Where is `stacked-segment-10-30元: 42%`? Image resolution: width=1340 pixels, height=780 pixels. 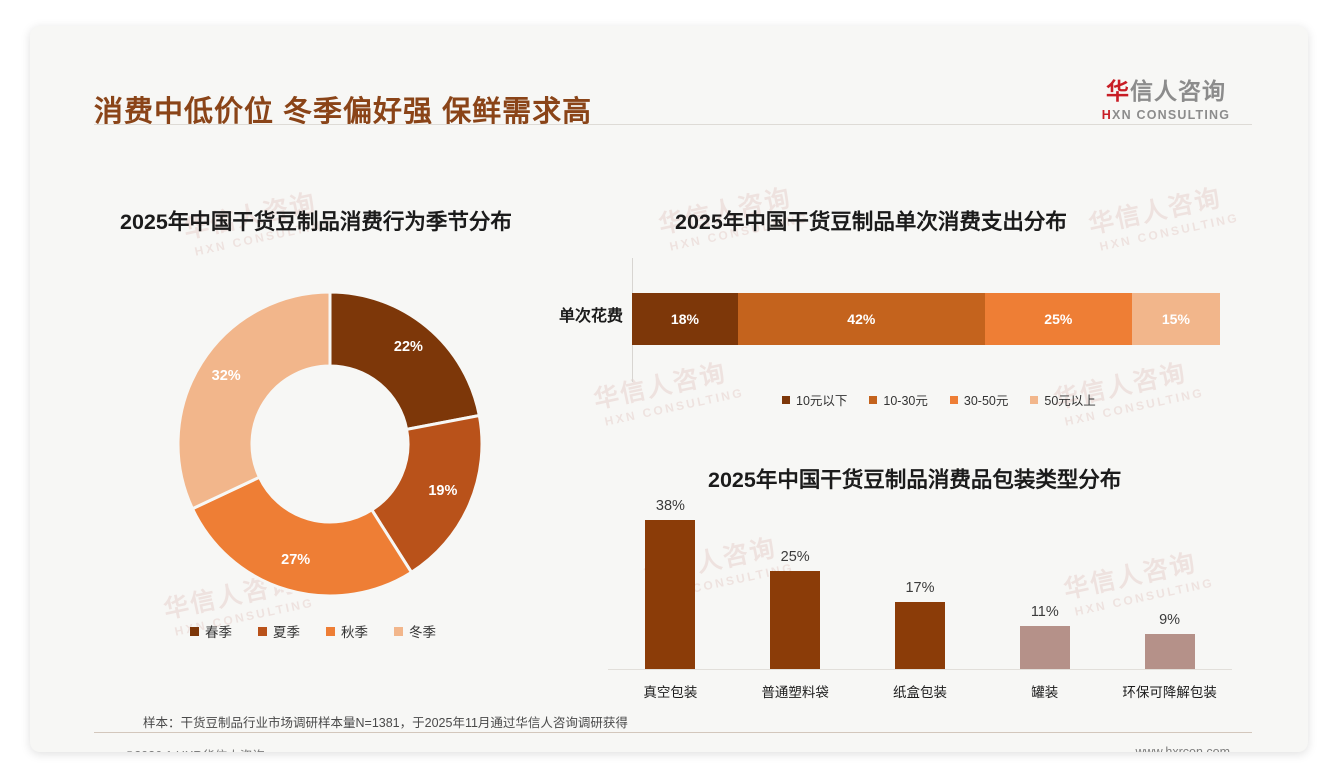 stacked-segment-10-30元: 42% is located at coordinates (861, 319).